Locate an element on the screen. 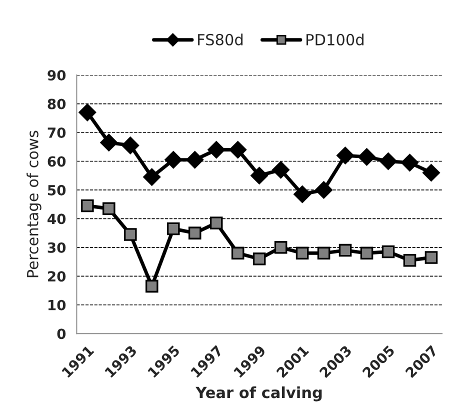 The width and height of the screenshot is (451, 417). x-axis-title: Year of calving is located at coordinates (259, 394).